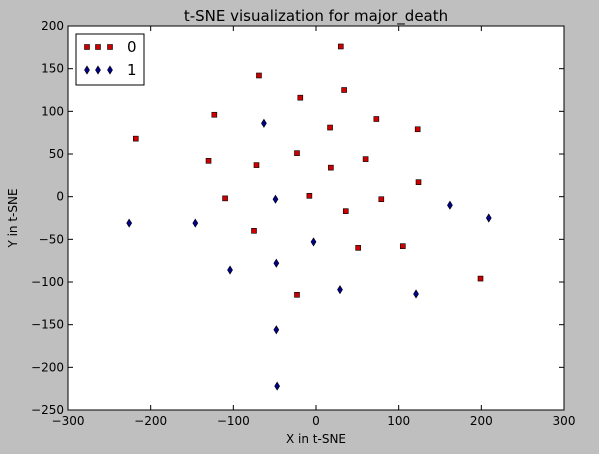  Describe the element at coordinates (132, 70) in the screenshot. I see `legend-label: 1` at that location.